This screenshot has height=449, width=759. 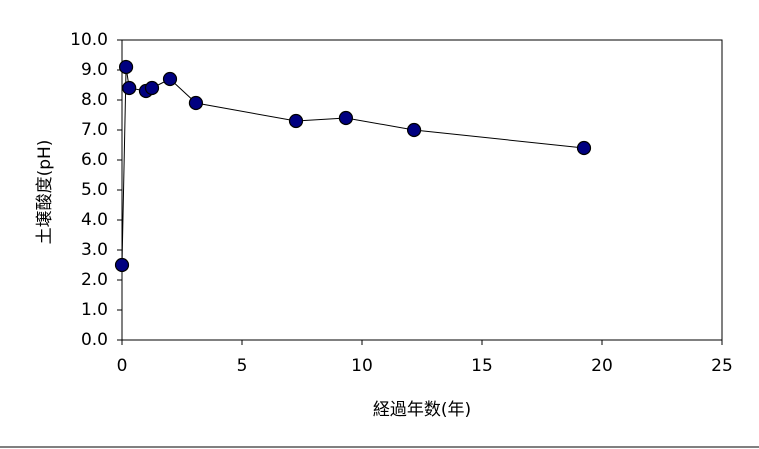 I want to click on x-tick-label: 10, so click(x=362, y=366).